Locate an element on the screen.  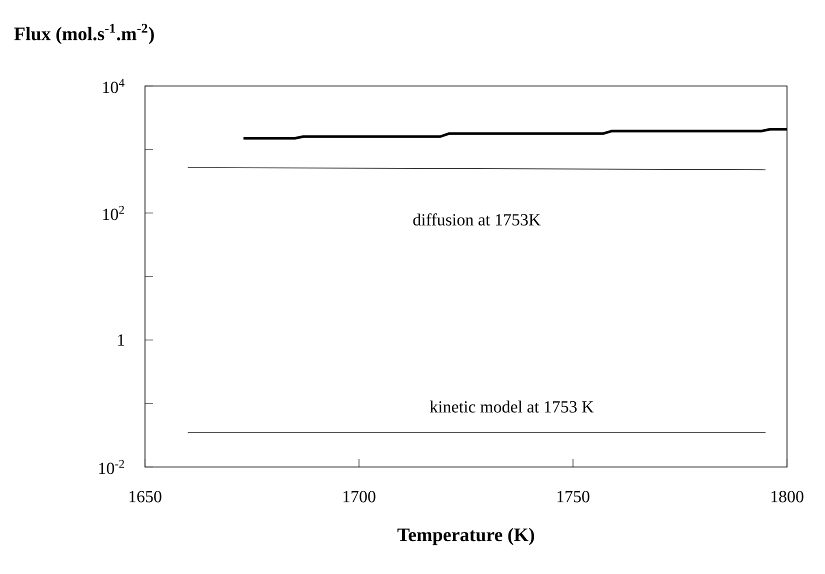
x-tick-label: 1750 is located at coordinates (574, 496).